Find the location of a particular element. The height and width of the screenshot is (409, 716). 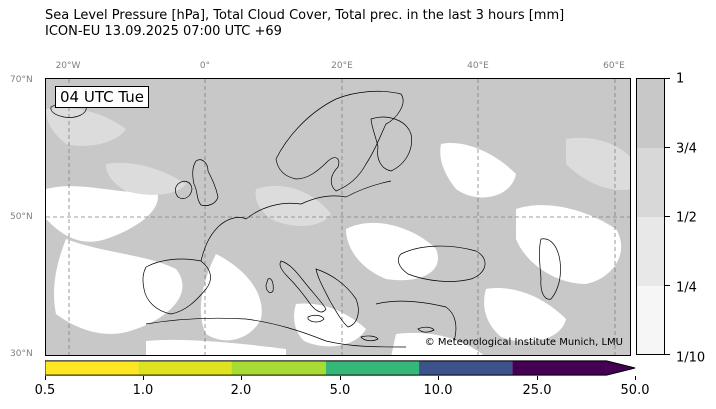

prec-label-50-0: 50.0 is located at coordinates (635, 390).